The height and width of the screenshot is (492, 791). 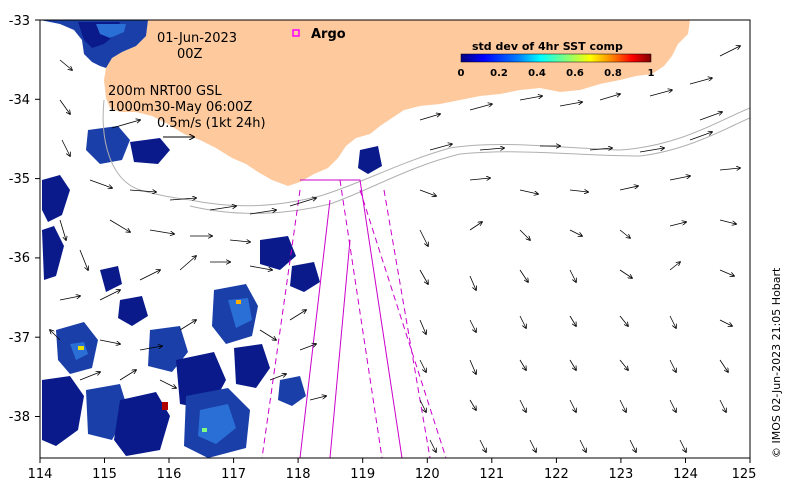 I want to click on colorbar-tick: 0.2, so click(x=499, y=73).